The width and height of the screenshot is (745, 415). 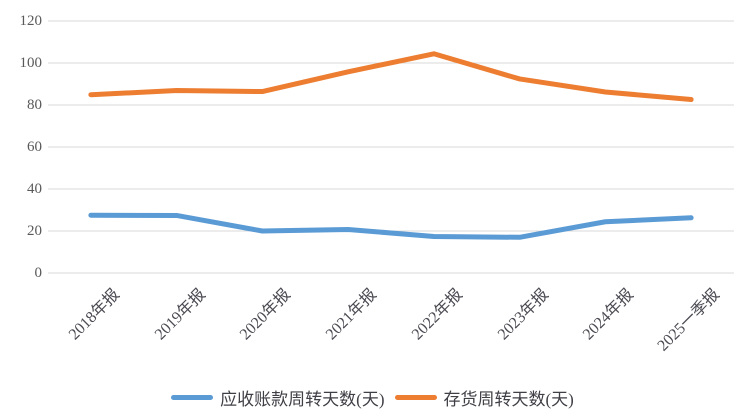 I want to click on legend-item-receivable-turnover-days: 应收账款周转天数(天), so click(x=278, y=397).